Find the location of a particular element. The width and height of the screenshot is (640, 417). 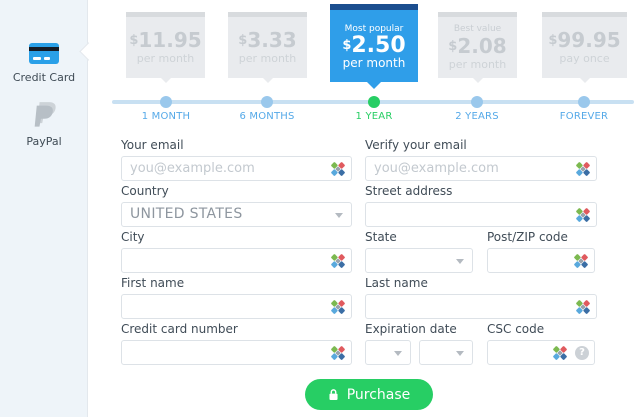

country-label: Country is located at coordinates (145, 191).